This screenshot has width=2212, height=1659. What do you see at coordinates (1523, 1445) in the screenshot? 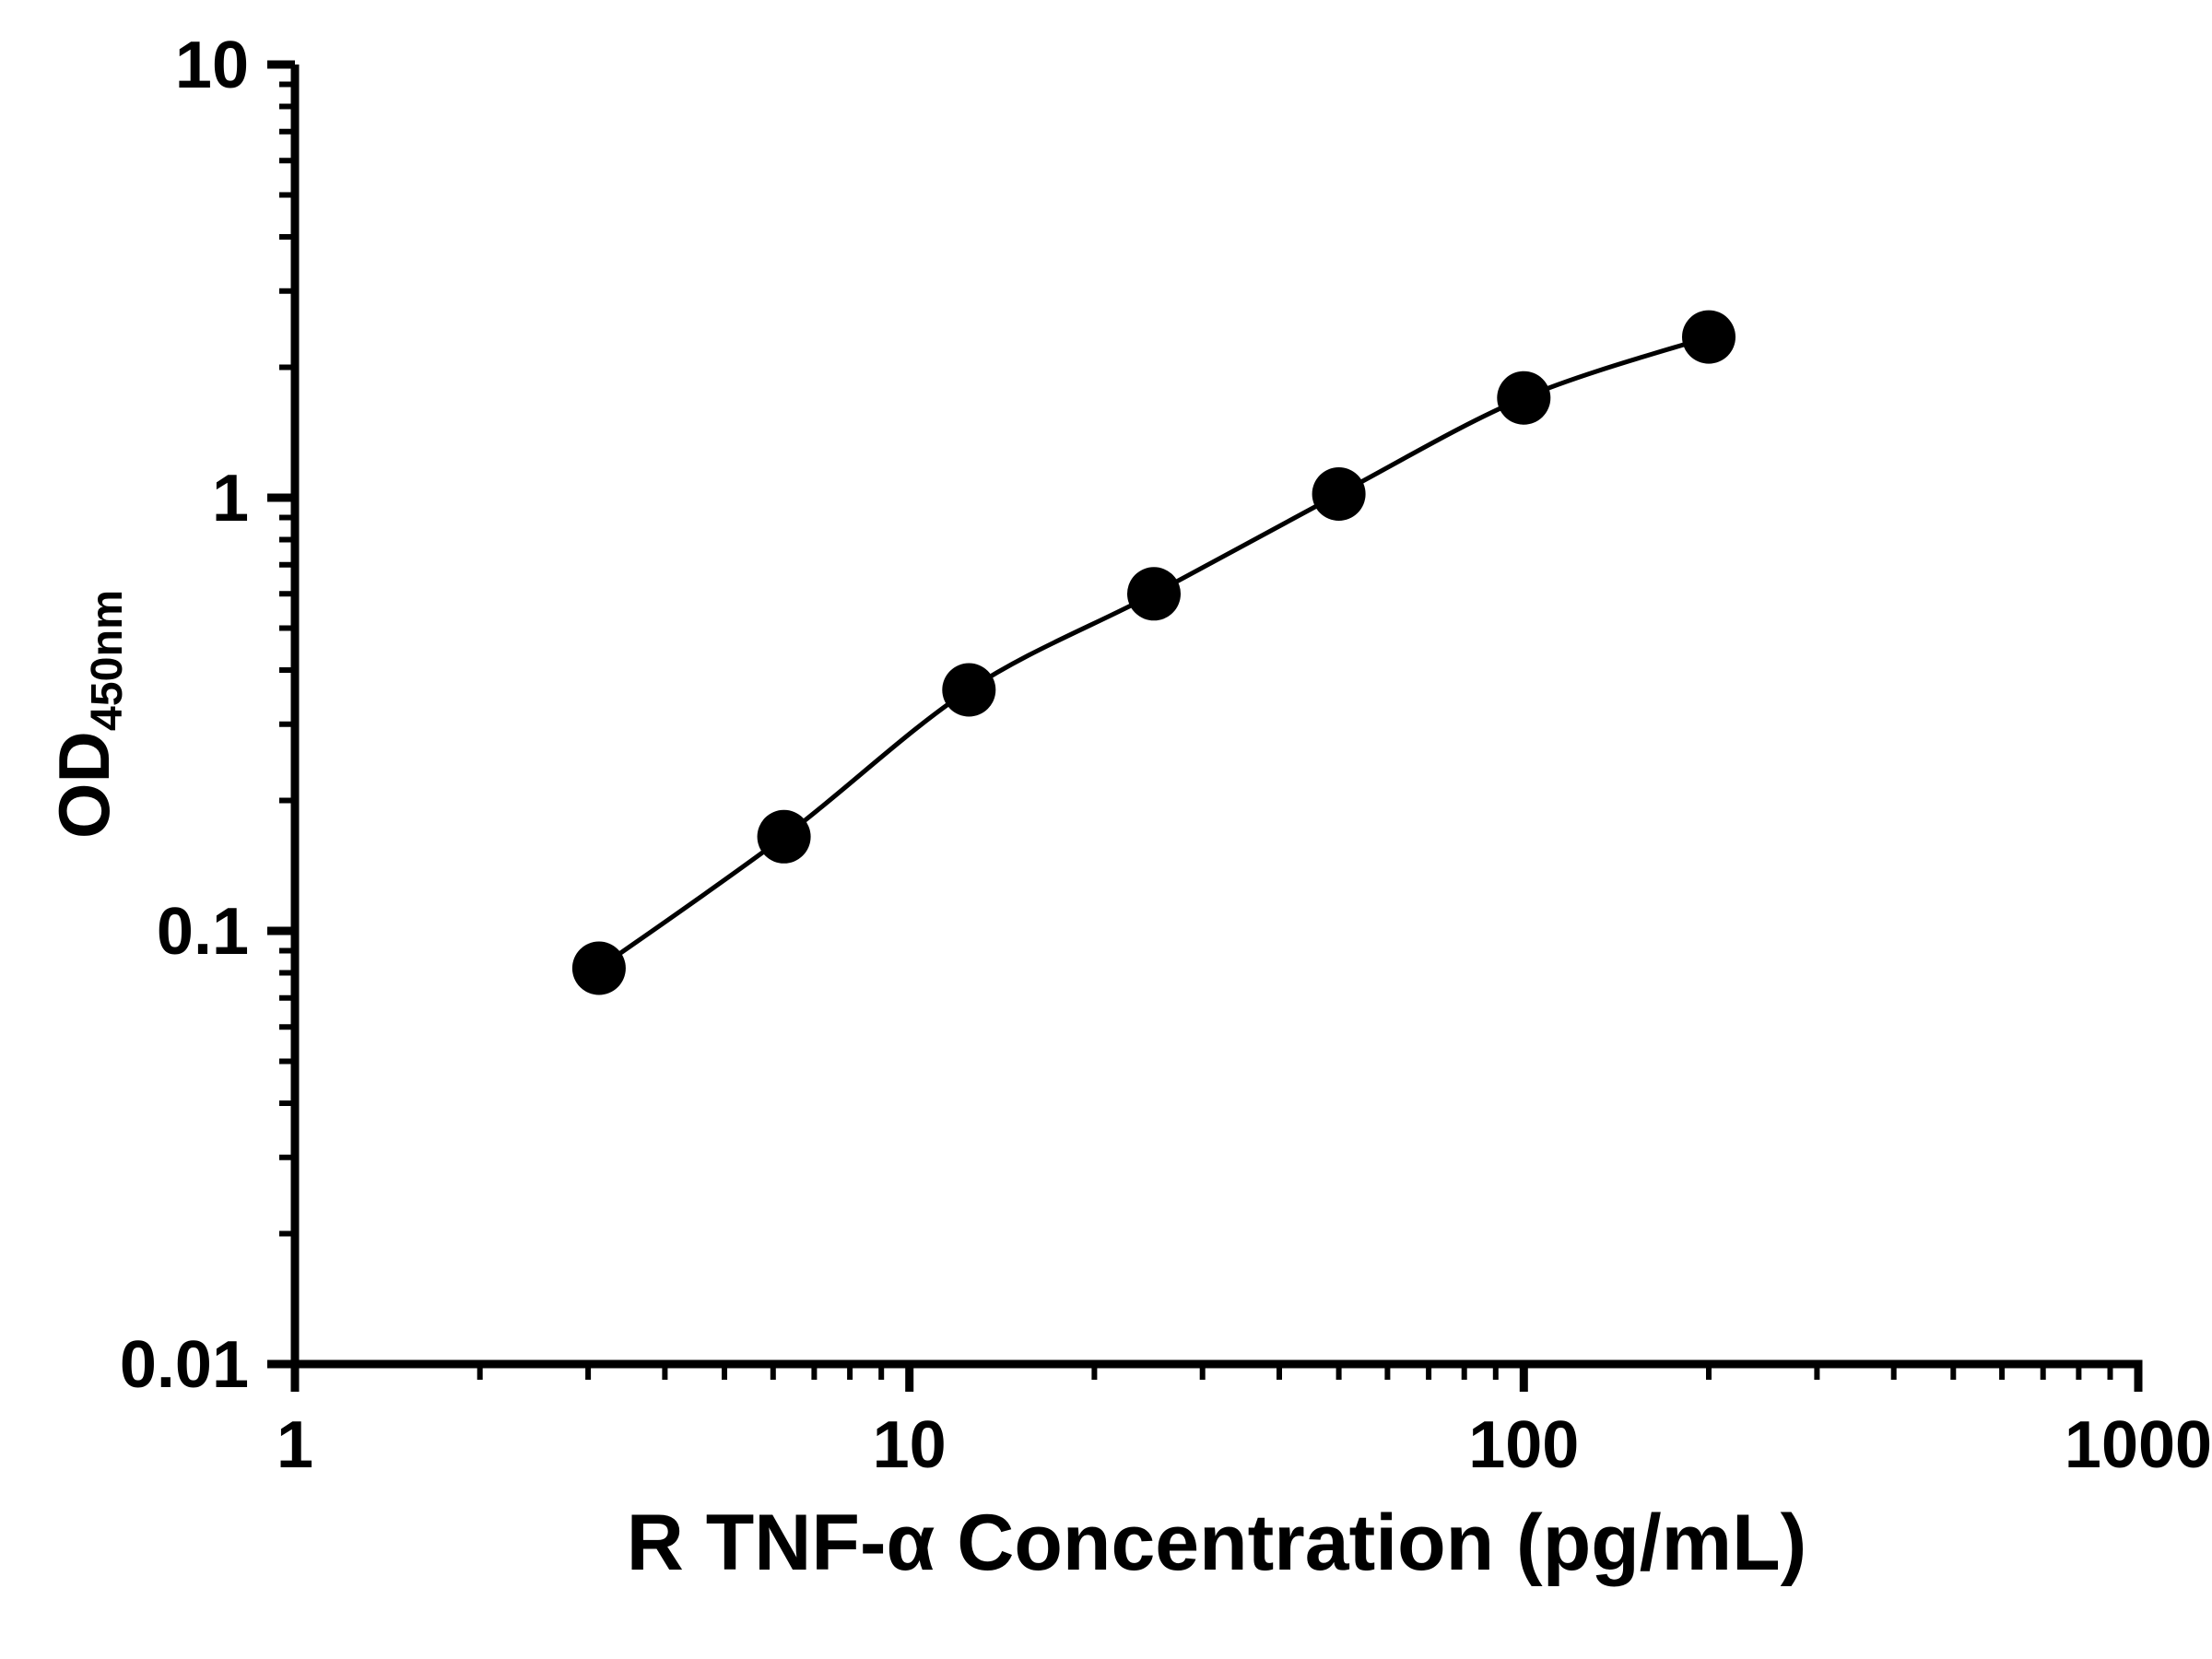
I see `x-tick-label: 100` at bounding box center [1523, 1445].